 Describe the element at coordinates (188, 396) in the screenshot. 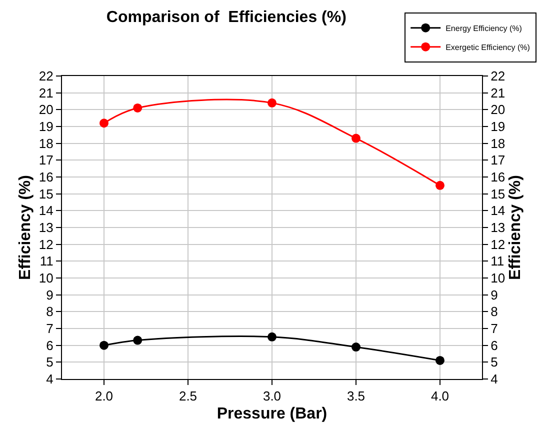

I see `x-tick-label: 2.5` at that location.